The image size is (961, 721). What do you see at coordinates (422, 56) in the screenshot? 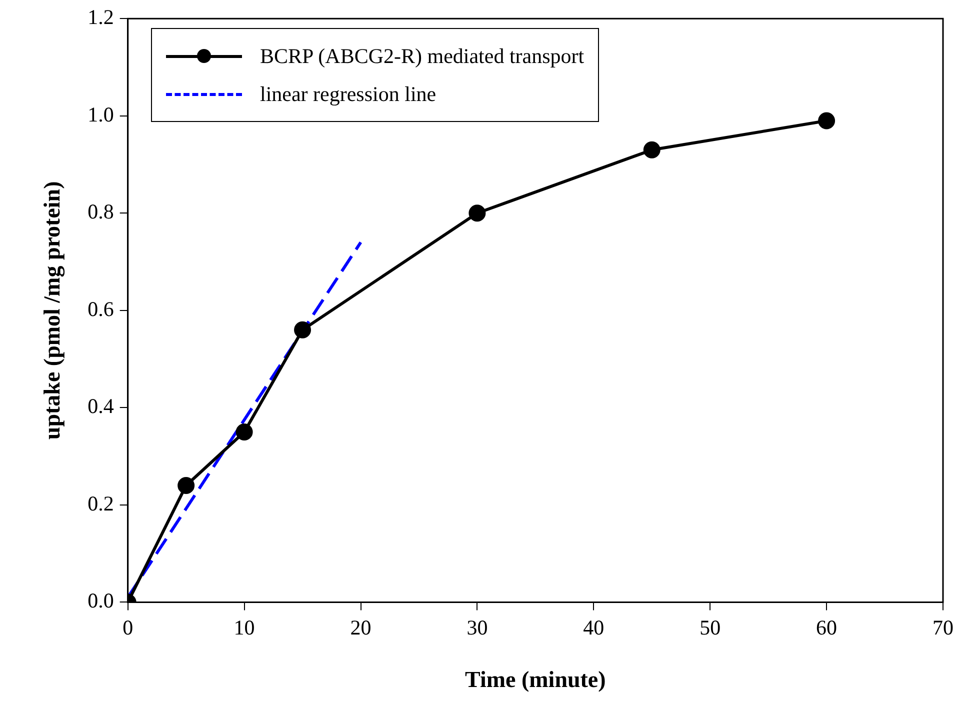
I see `legend-label: BCRP (ABCG2-R) mediated transport` at bounding box center [422, 56].